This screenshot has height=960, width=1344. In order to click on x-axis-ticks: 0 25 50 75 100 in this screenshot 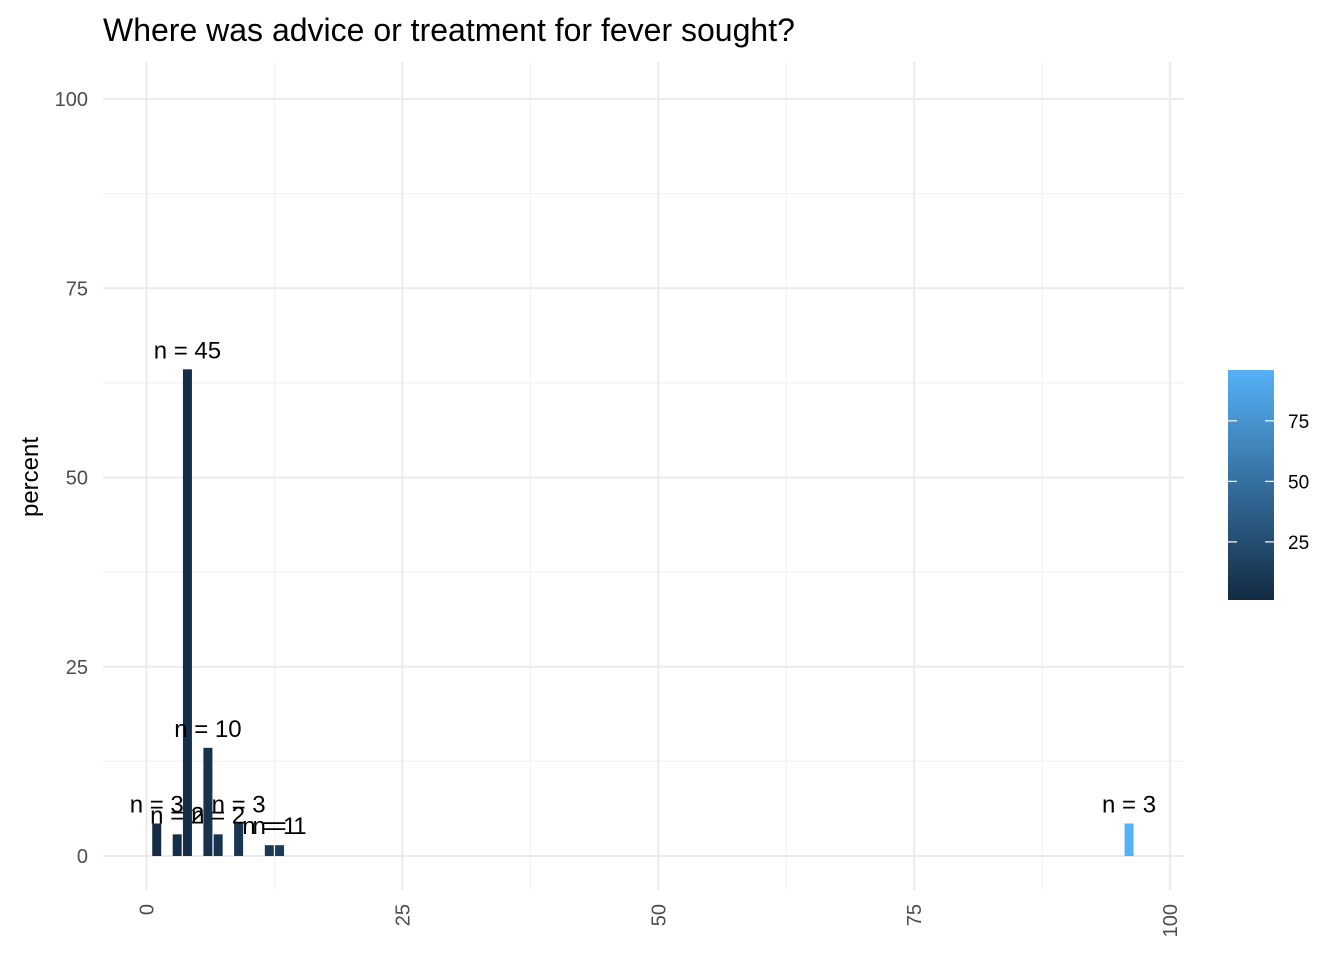, I will do `click(660, 920)`.